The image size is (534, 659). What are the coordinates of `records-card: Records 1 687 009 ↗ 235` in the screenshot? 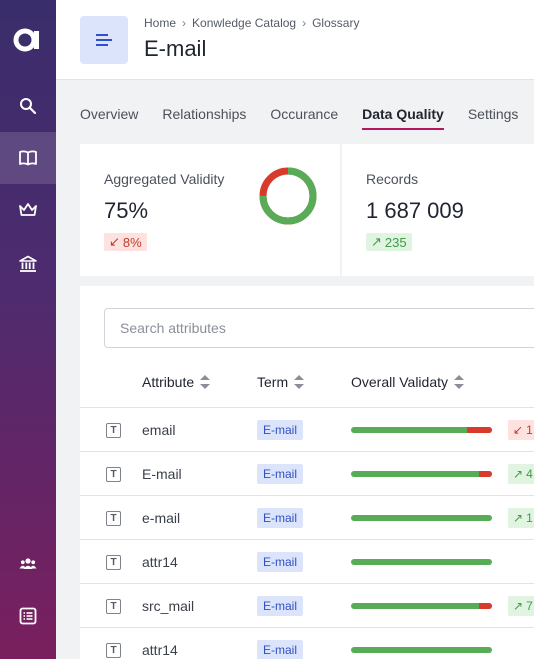 It's located at (438, 210).